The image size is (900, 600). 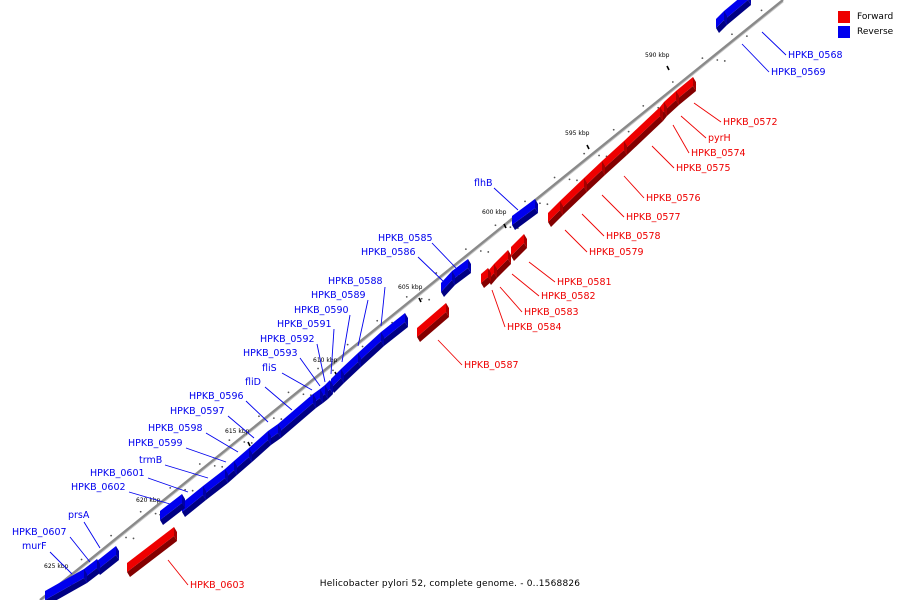 What do you see at coordinates (155, 443) in the screenshot?
I see `gene-label-hpkb-0599: HPKB_0599` at bounding box center [155, 443].